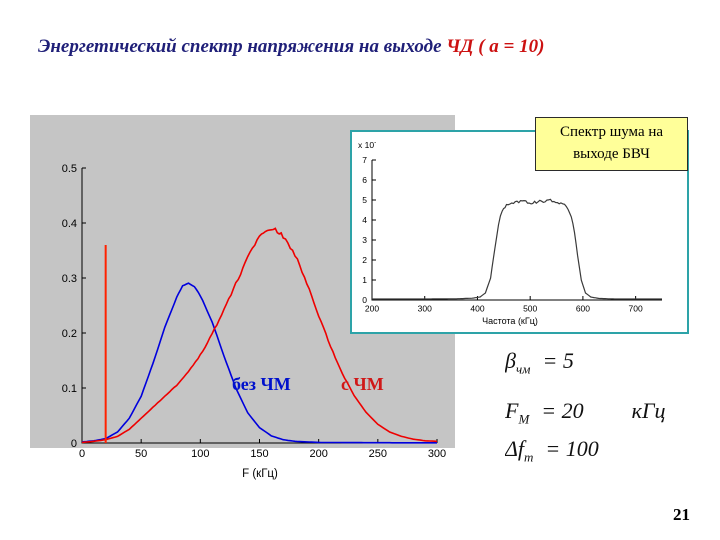 The height and width of the screenshot is (540, 720). What do you see at coordinates (69, 279) in the screenshot?
I see `y-tick-label: 0.3` at bounding box center [69, 279].